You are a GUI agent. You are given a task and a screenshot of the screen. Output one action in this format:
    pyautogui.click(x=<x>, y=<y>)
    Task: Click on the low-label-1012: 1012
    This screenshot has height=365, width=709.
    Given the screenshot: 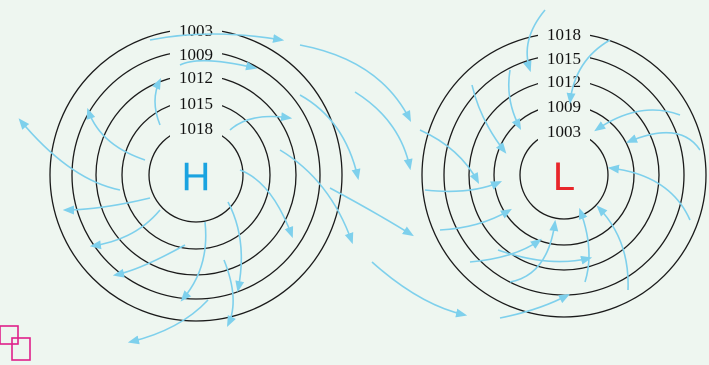 What is the action you would take?
    pyautogui.click(x=564, y=81)
    